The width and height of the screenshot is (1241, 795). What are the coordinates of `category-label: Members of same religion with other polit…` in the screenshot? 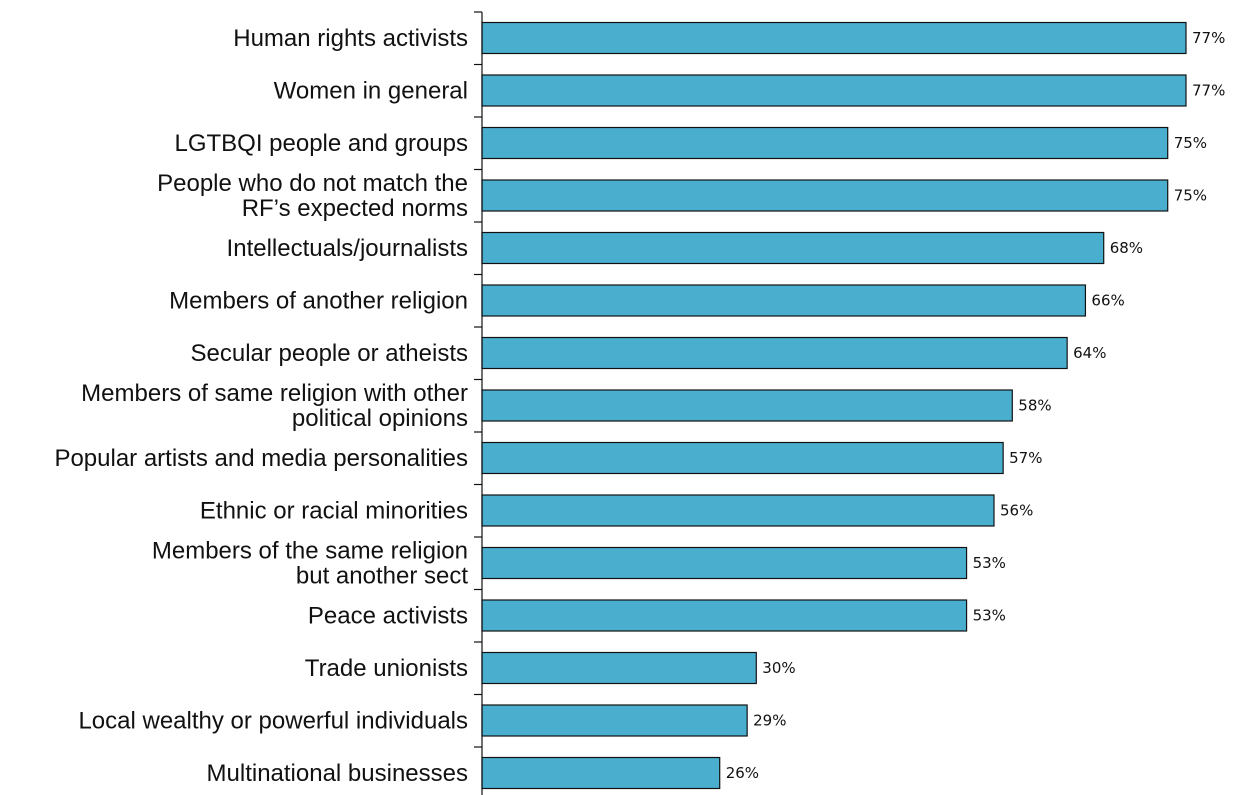 It's located at (274, 406).